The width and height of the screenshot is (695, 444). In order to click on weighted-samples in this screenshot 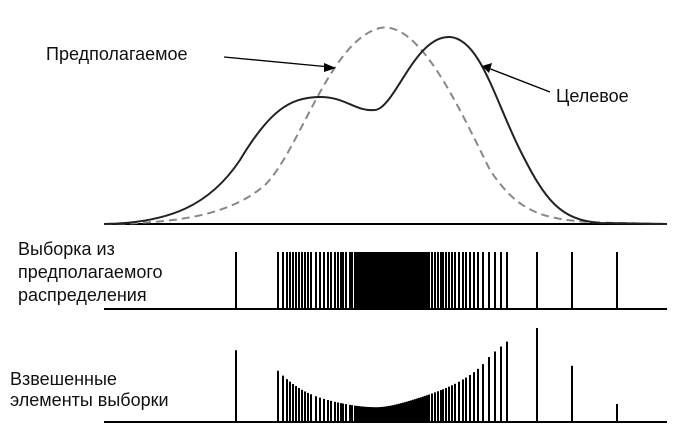, I will do `click(426, 375)`.